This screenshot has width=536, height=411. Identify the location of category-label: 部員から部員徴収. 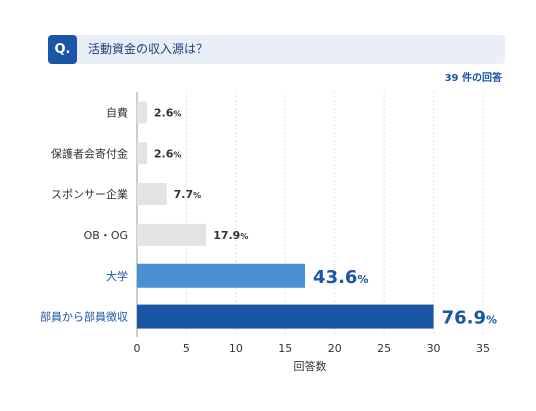
(84, 317).